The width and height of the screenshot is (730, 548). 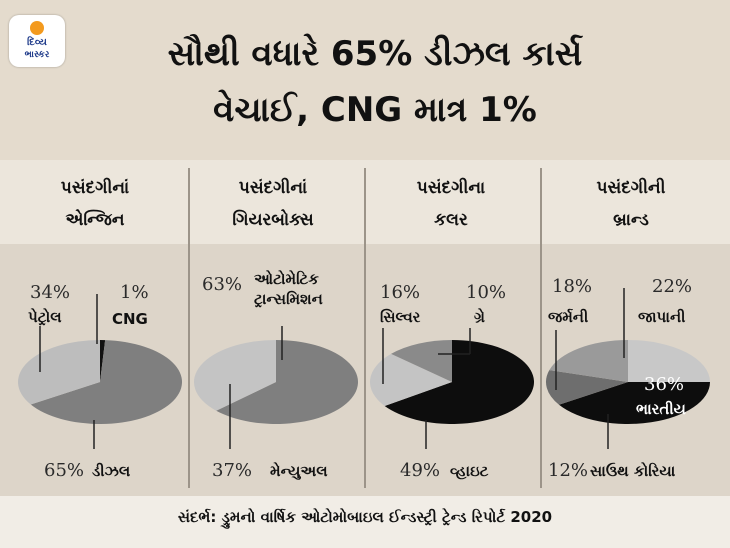 What do you see at coordinates (459, 382) in the screenshot?
I see `color-pie-slice-white` at bounding box center [459, 382].